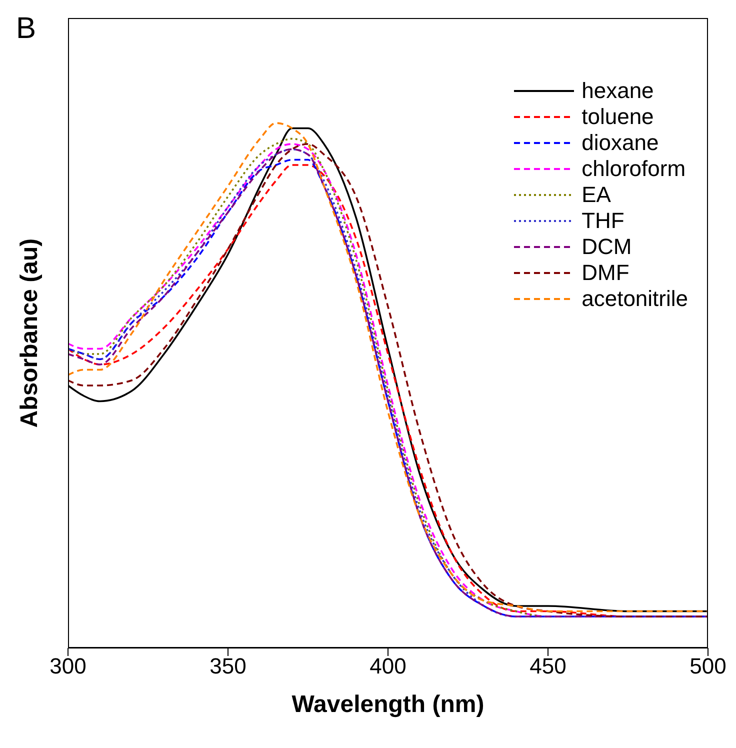 Image resolution: width=736 pixels, height=748 pixels. Describe the element at coordinates (634, 169) in the screenshot. I see `legend-label: chloroform` at that location.